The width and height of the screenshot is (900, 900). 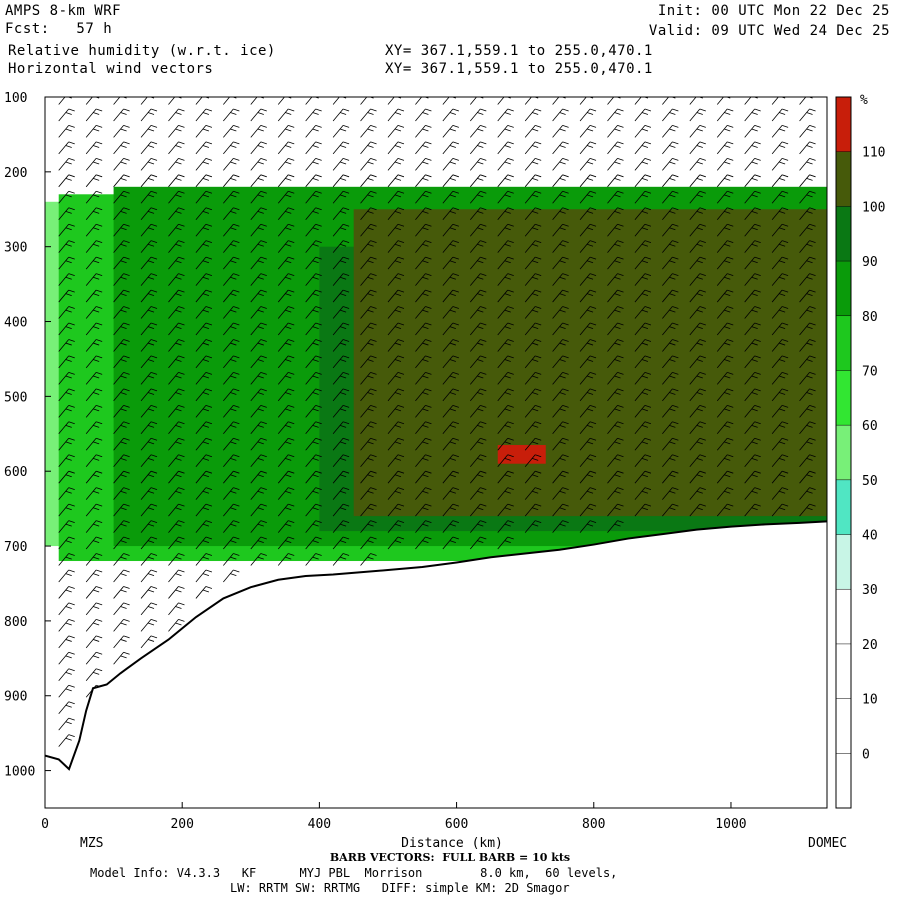 I want to click on colorbar-swatch, so click(x=843, y=288).